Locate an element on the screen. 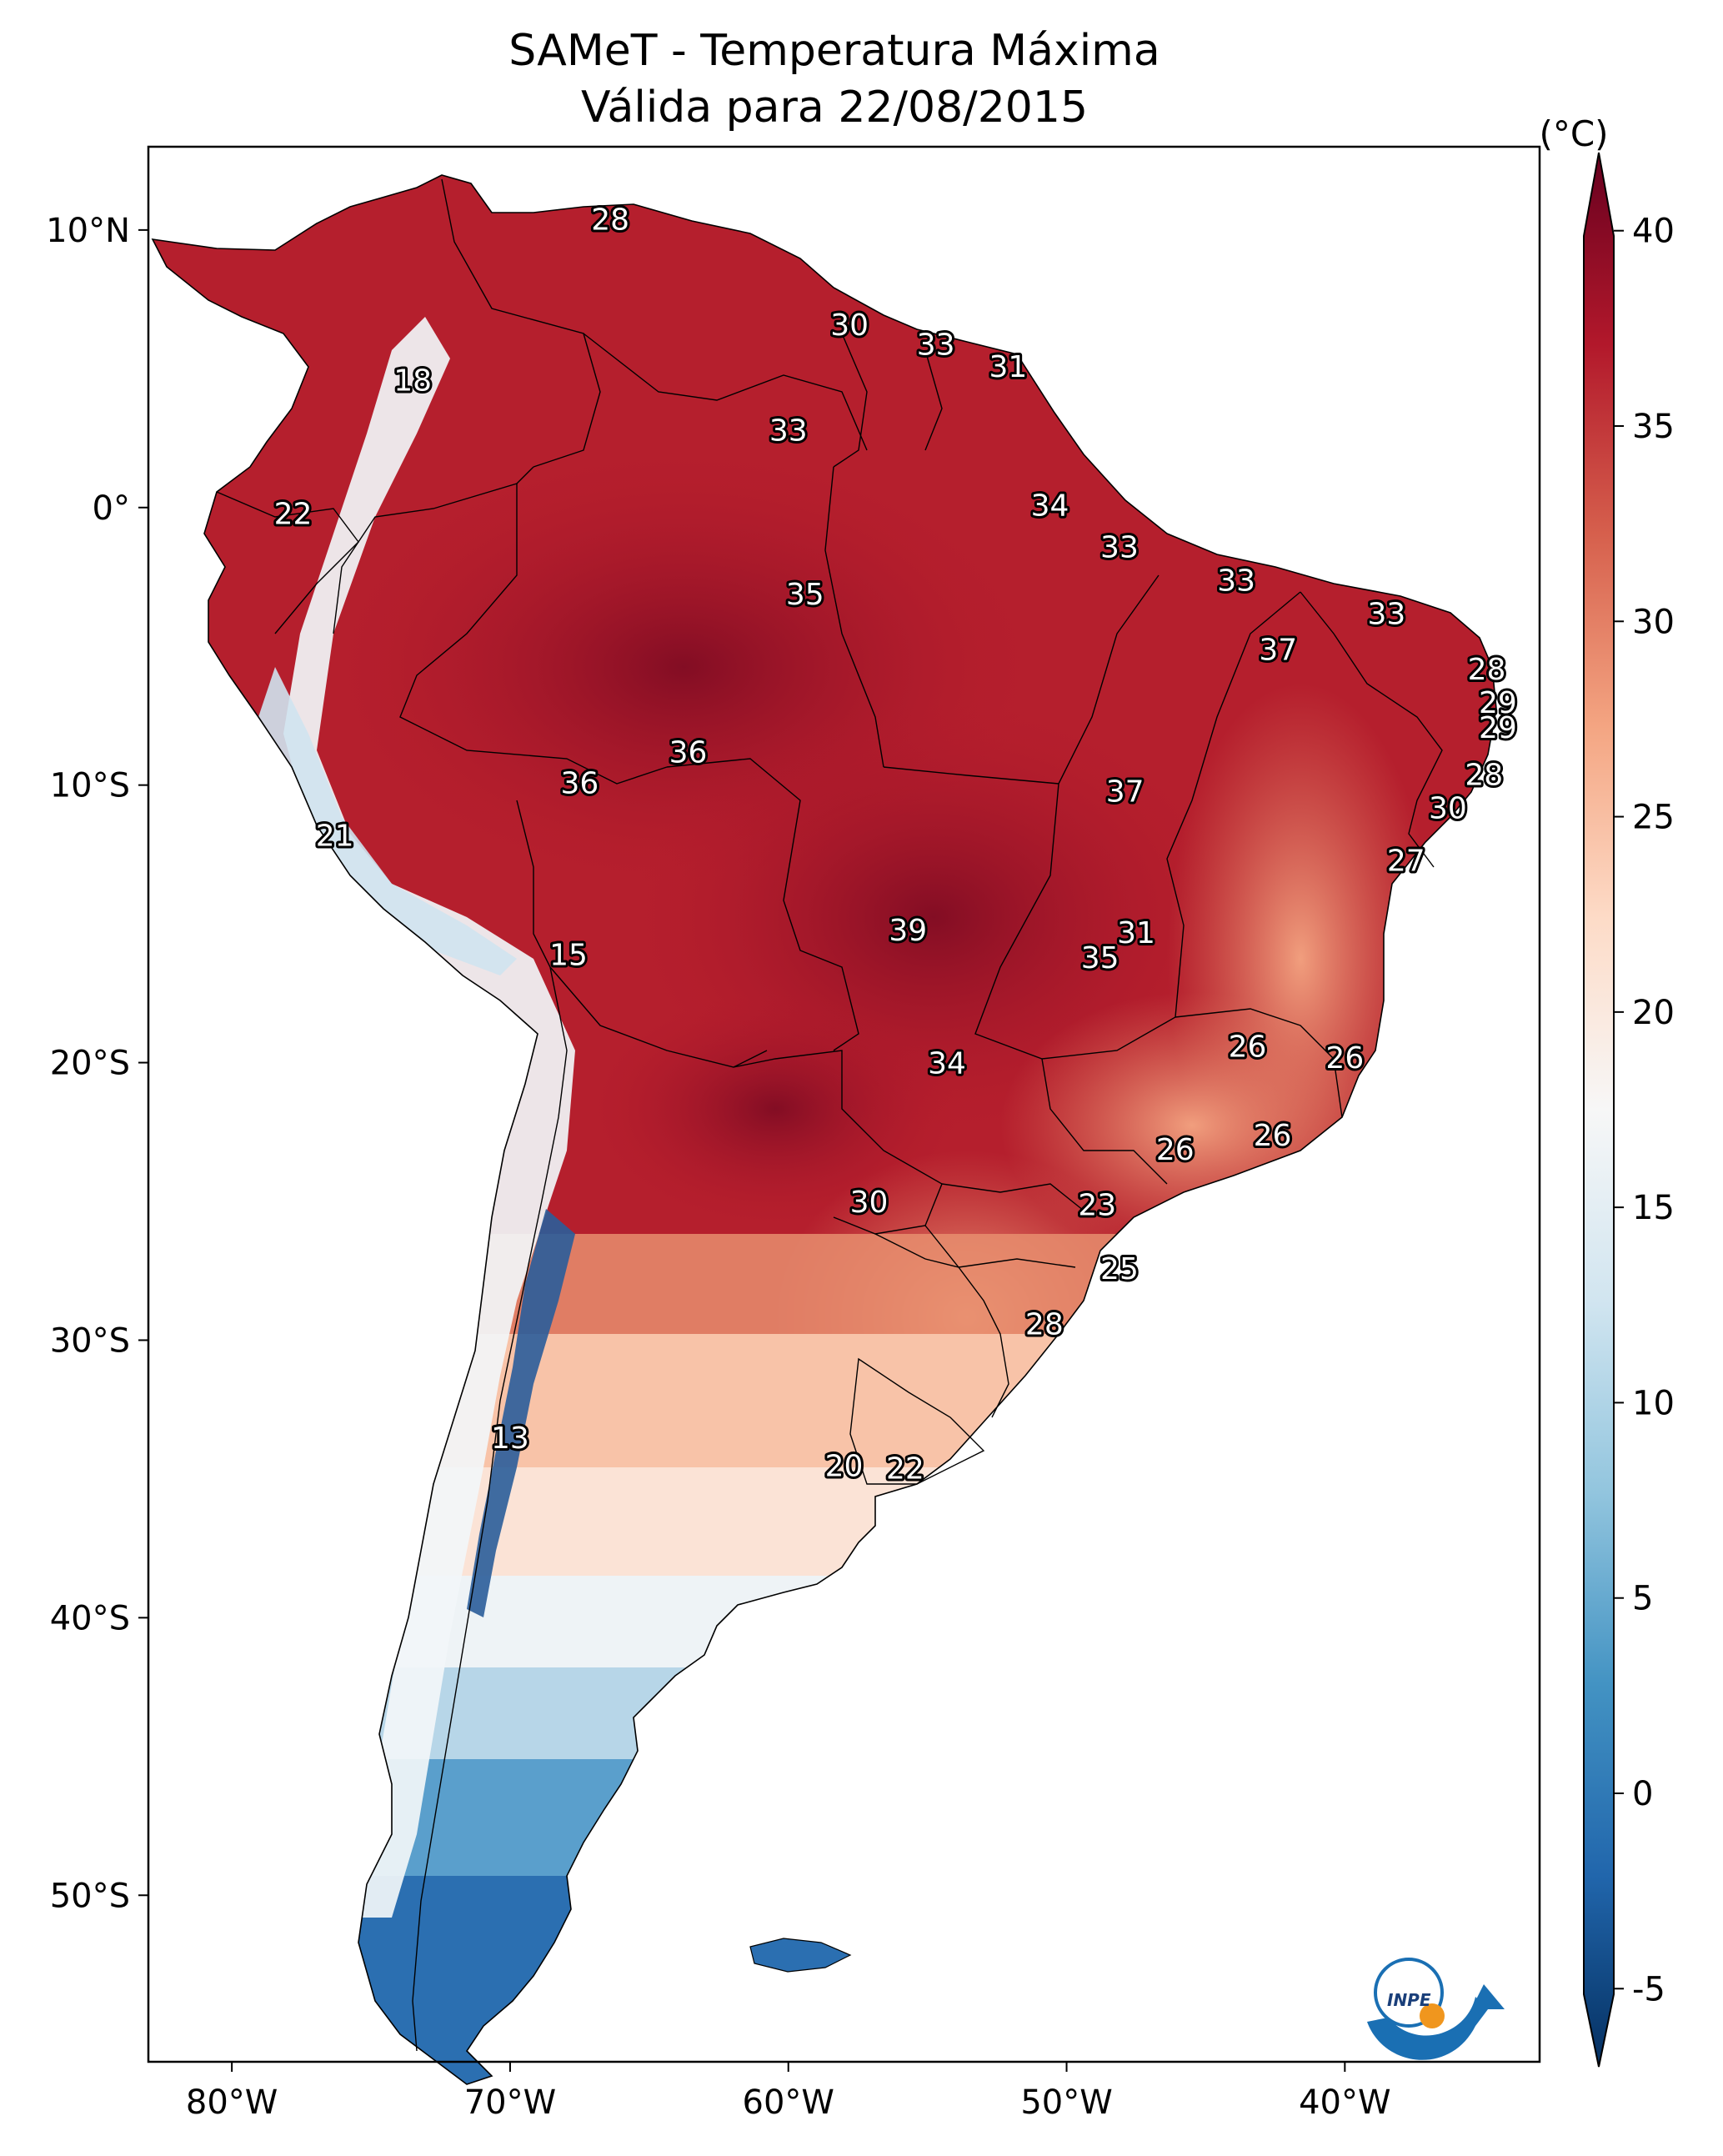 The image size is (1723, 2156). x-tick-label: 40°W is located at coordinates (1344, 2102).